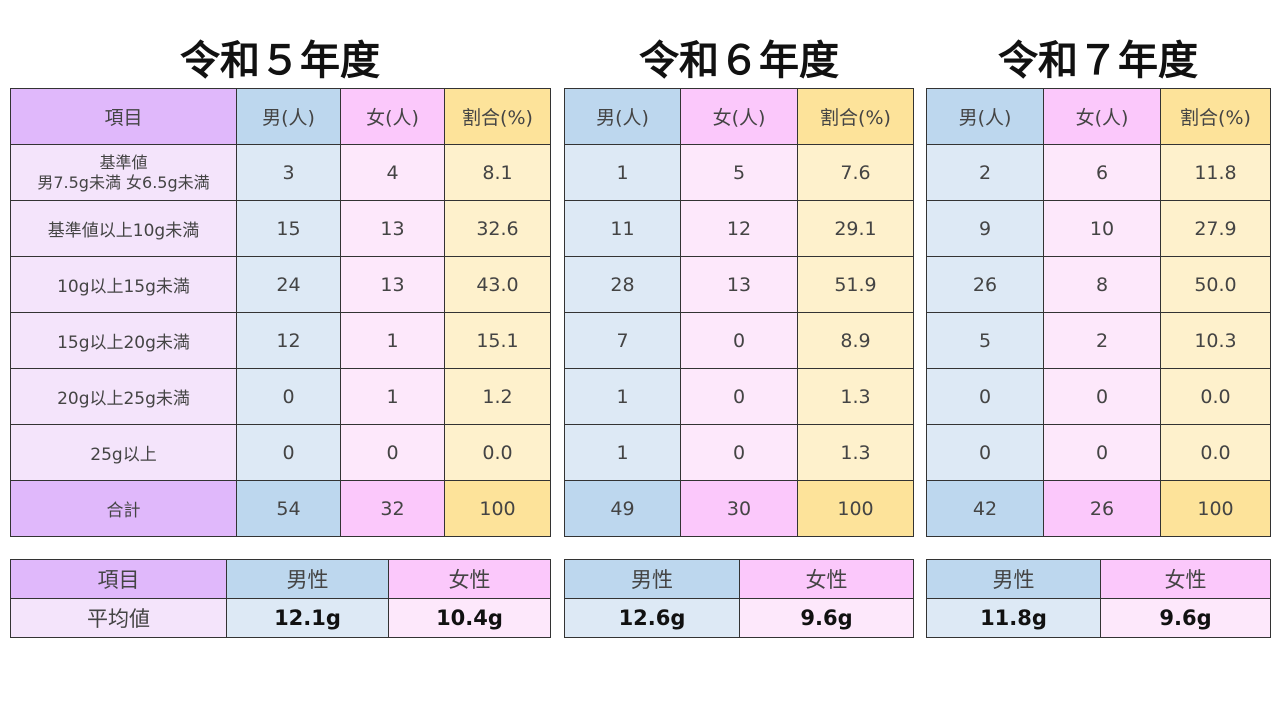 Image resolution: width=1280 pixels, height=720 pixels. Describe the element at coordinates (1102, 116) in the screenshot. I see `header-female: 女(人)` at that location.